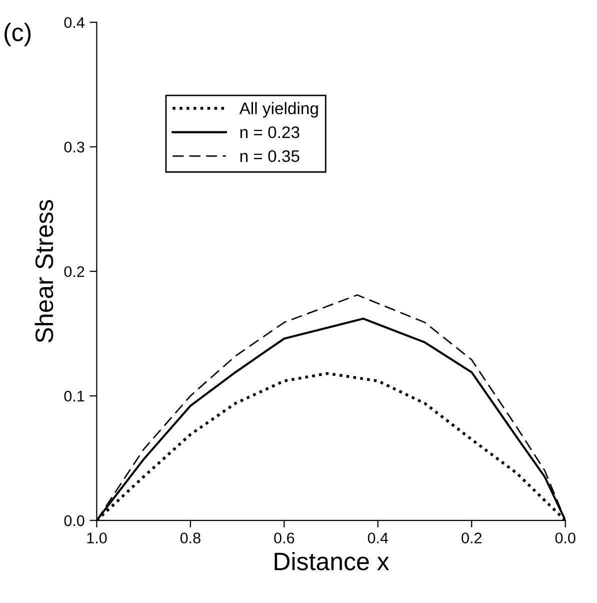 The image size is (597, 603). What do you see at coordinates (17, 34) in the screenshot?
I see `text: (c)` at bounding box center [17, 34].